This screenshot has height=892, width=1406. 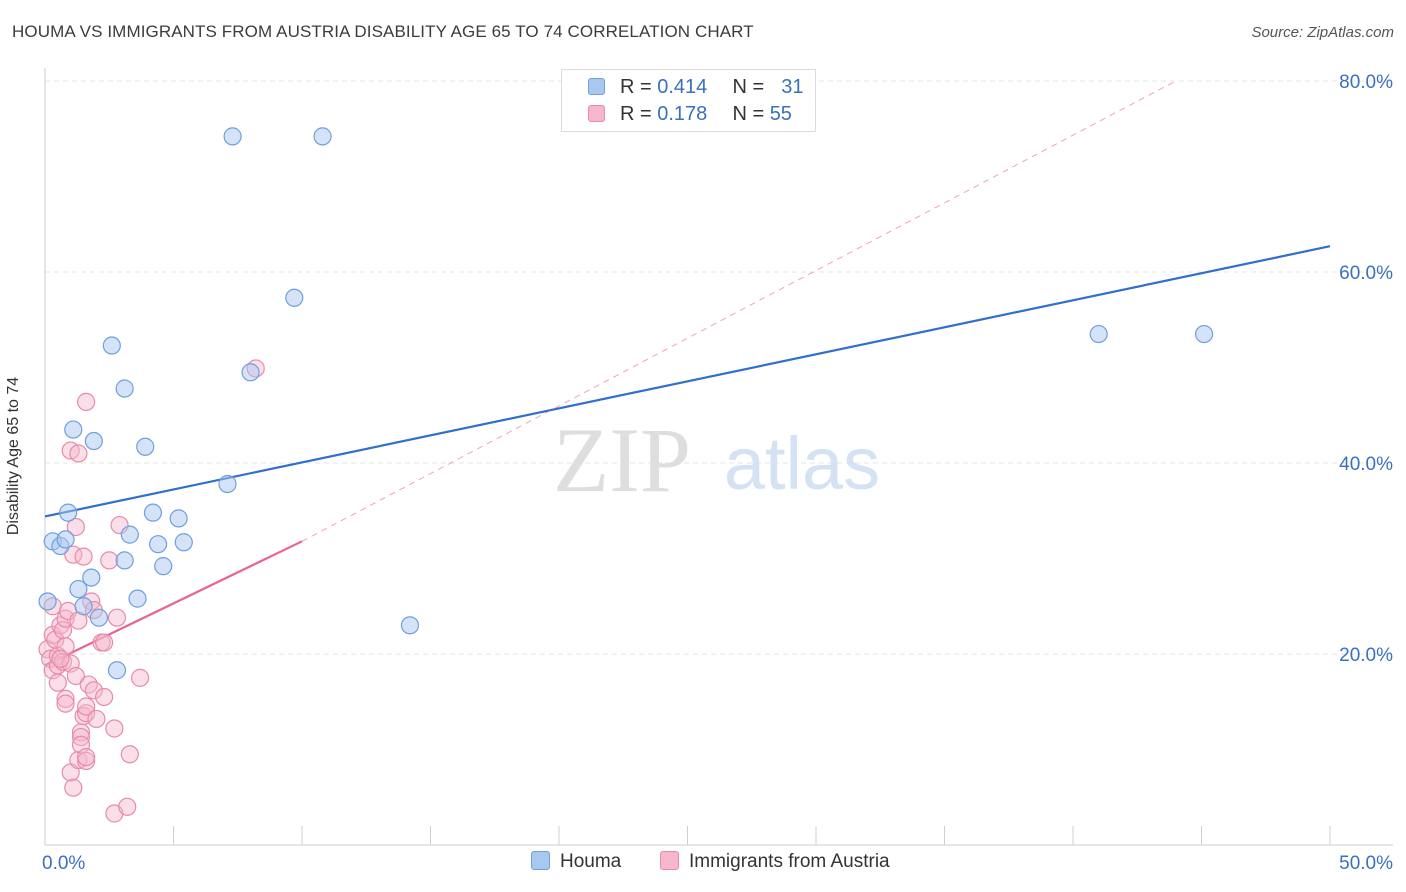 What do you see at coordinates (13, 456) in the screenshot?
I see `y-axis-label: Disability Age 65 to 74` at bounding box center [13, 456].